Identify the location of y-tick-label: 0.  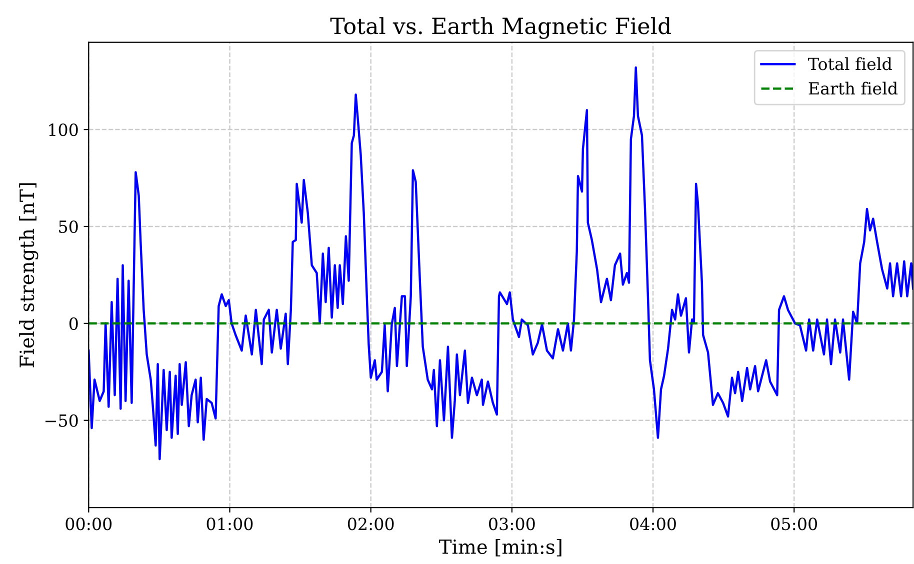
(73, 323).